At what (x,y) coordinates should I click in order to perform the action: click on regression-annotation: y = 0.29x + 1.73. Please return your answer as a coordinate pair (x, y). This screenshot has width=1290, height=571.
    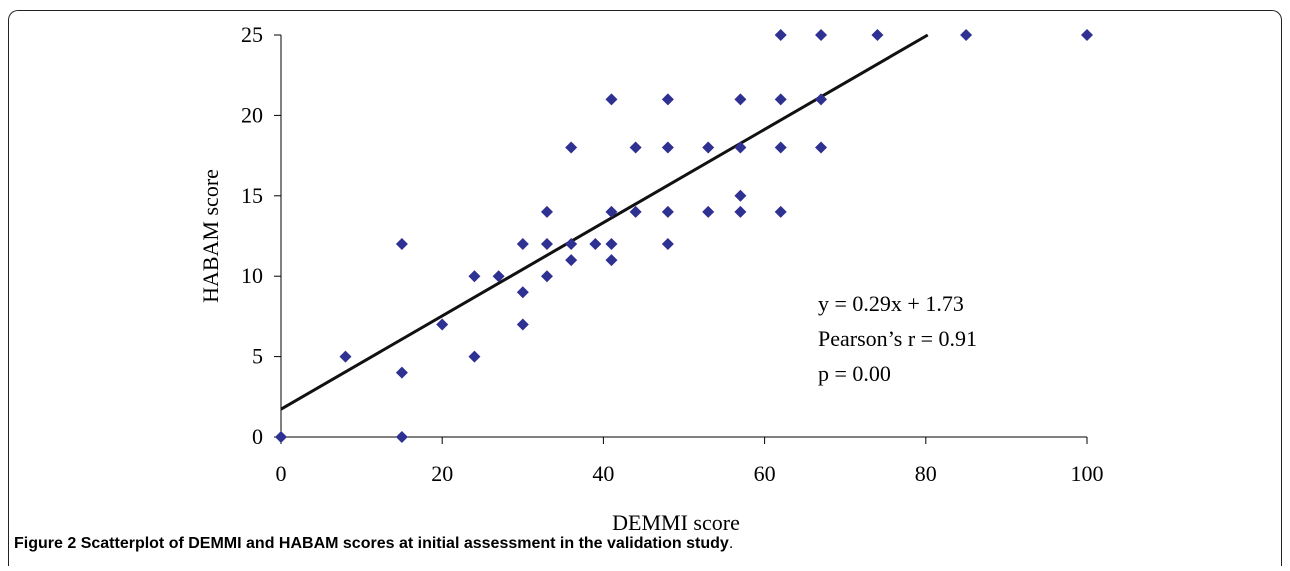
    Looking at the image, I should click on (891, 303).